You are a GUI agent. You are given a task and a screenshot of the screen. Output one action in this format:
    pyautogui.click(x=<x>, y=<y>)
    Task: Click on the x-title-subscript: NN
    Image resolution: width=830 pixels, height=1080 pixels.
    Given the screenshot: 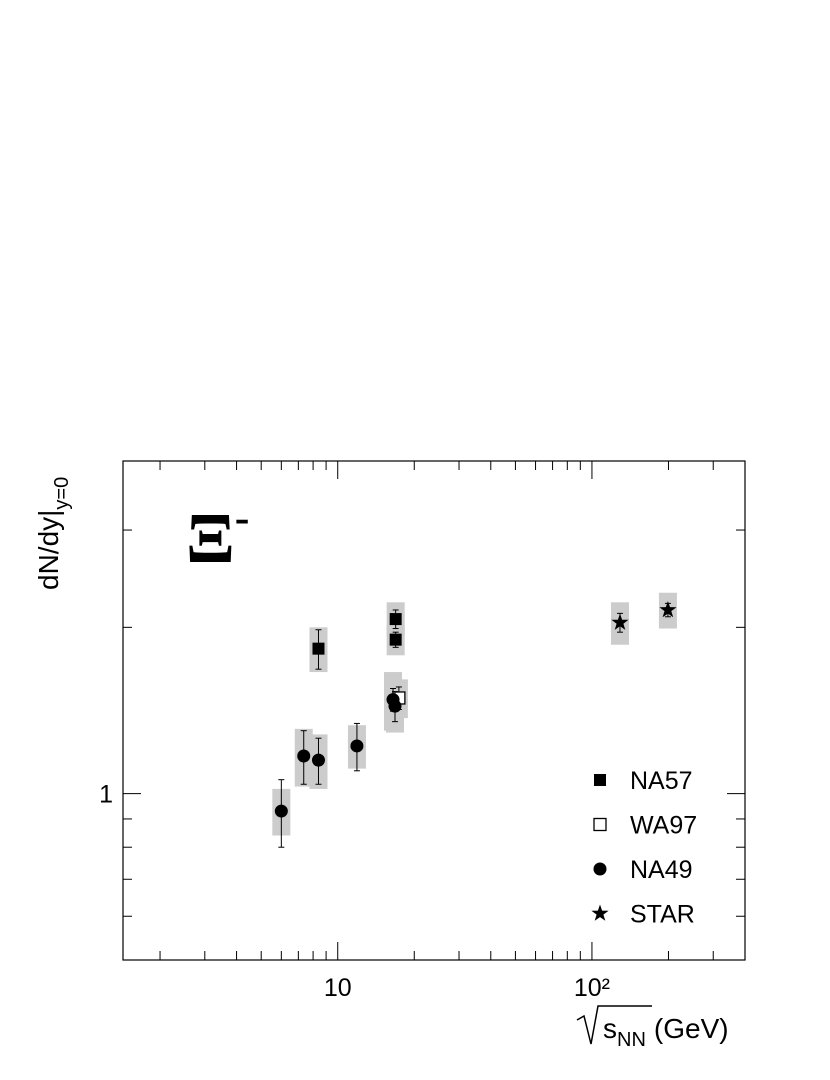 What is the action you would take?
    pyautogui.click(x=631, y=1040)
    